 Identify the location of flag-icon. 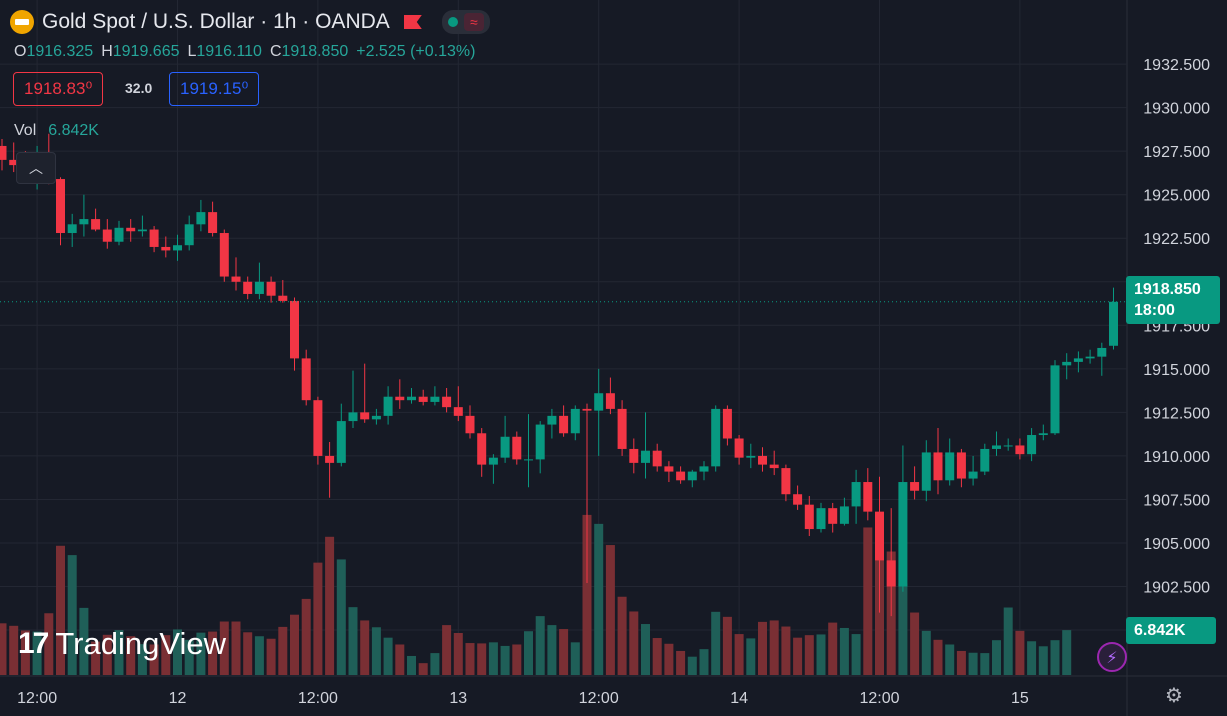
(412, 22).